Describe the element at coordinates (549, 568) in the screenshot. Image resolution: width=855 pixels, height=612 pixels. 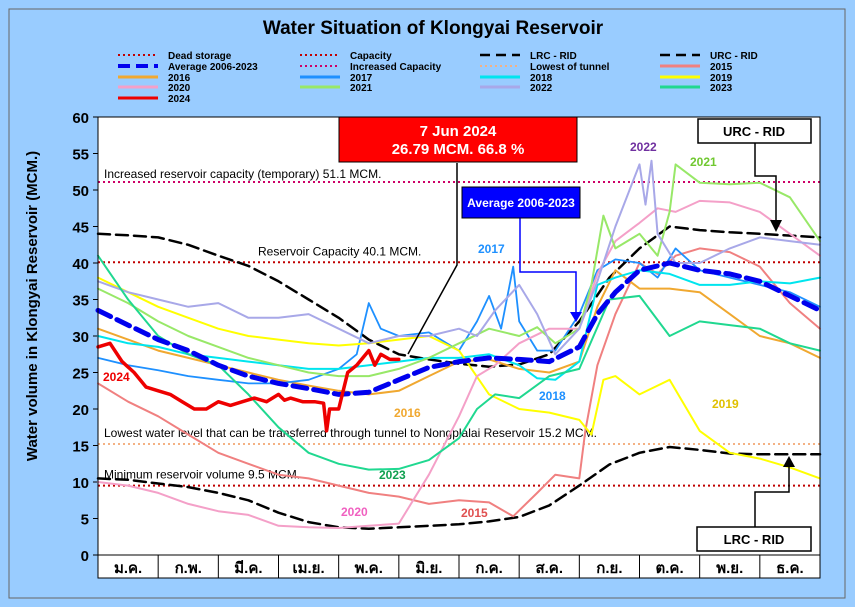
I see `x-tick-label: ส.ค.` at that location.